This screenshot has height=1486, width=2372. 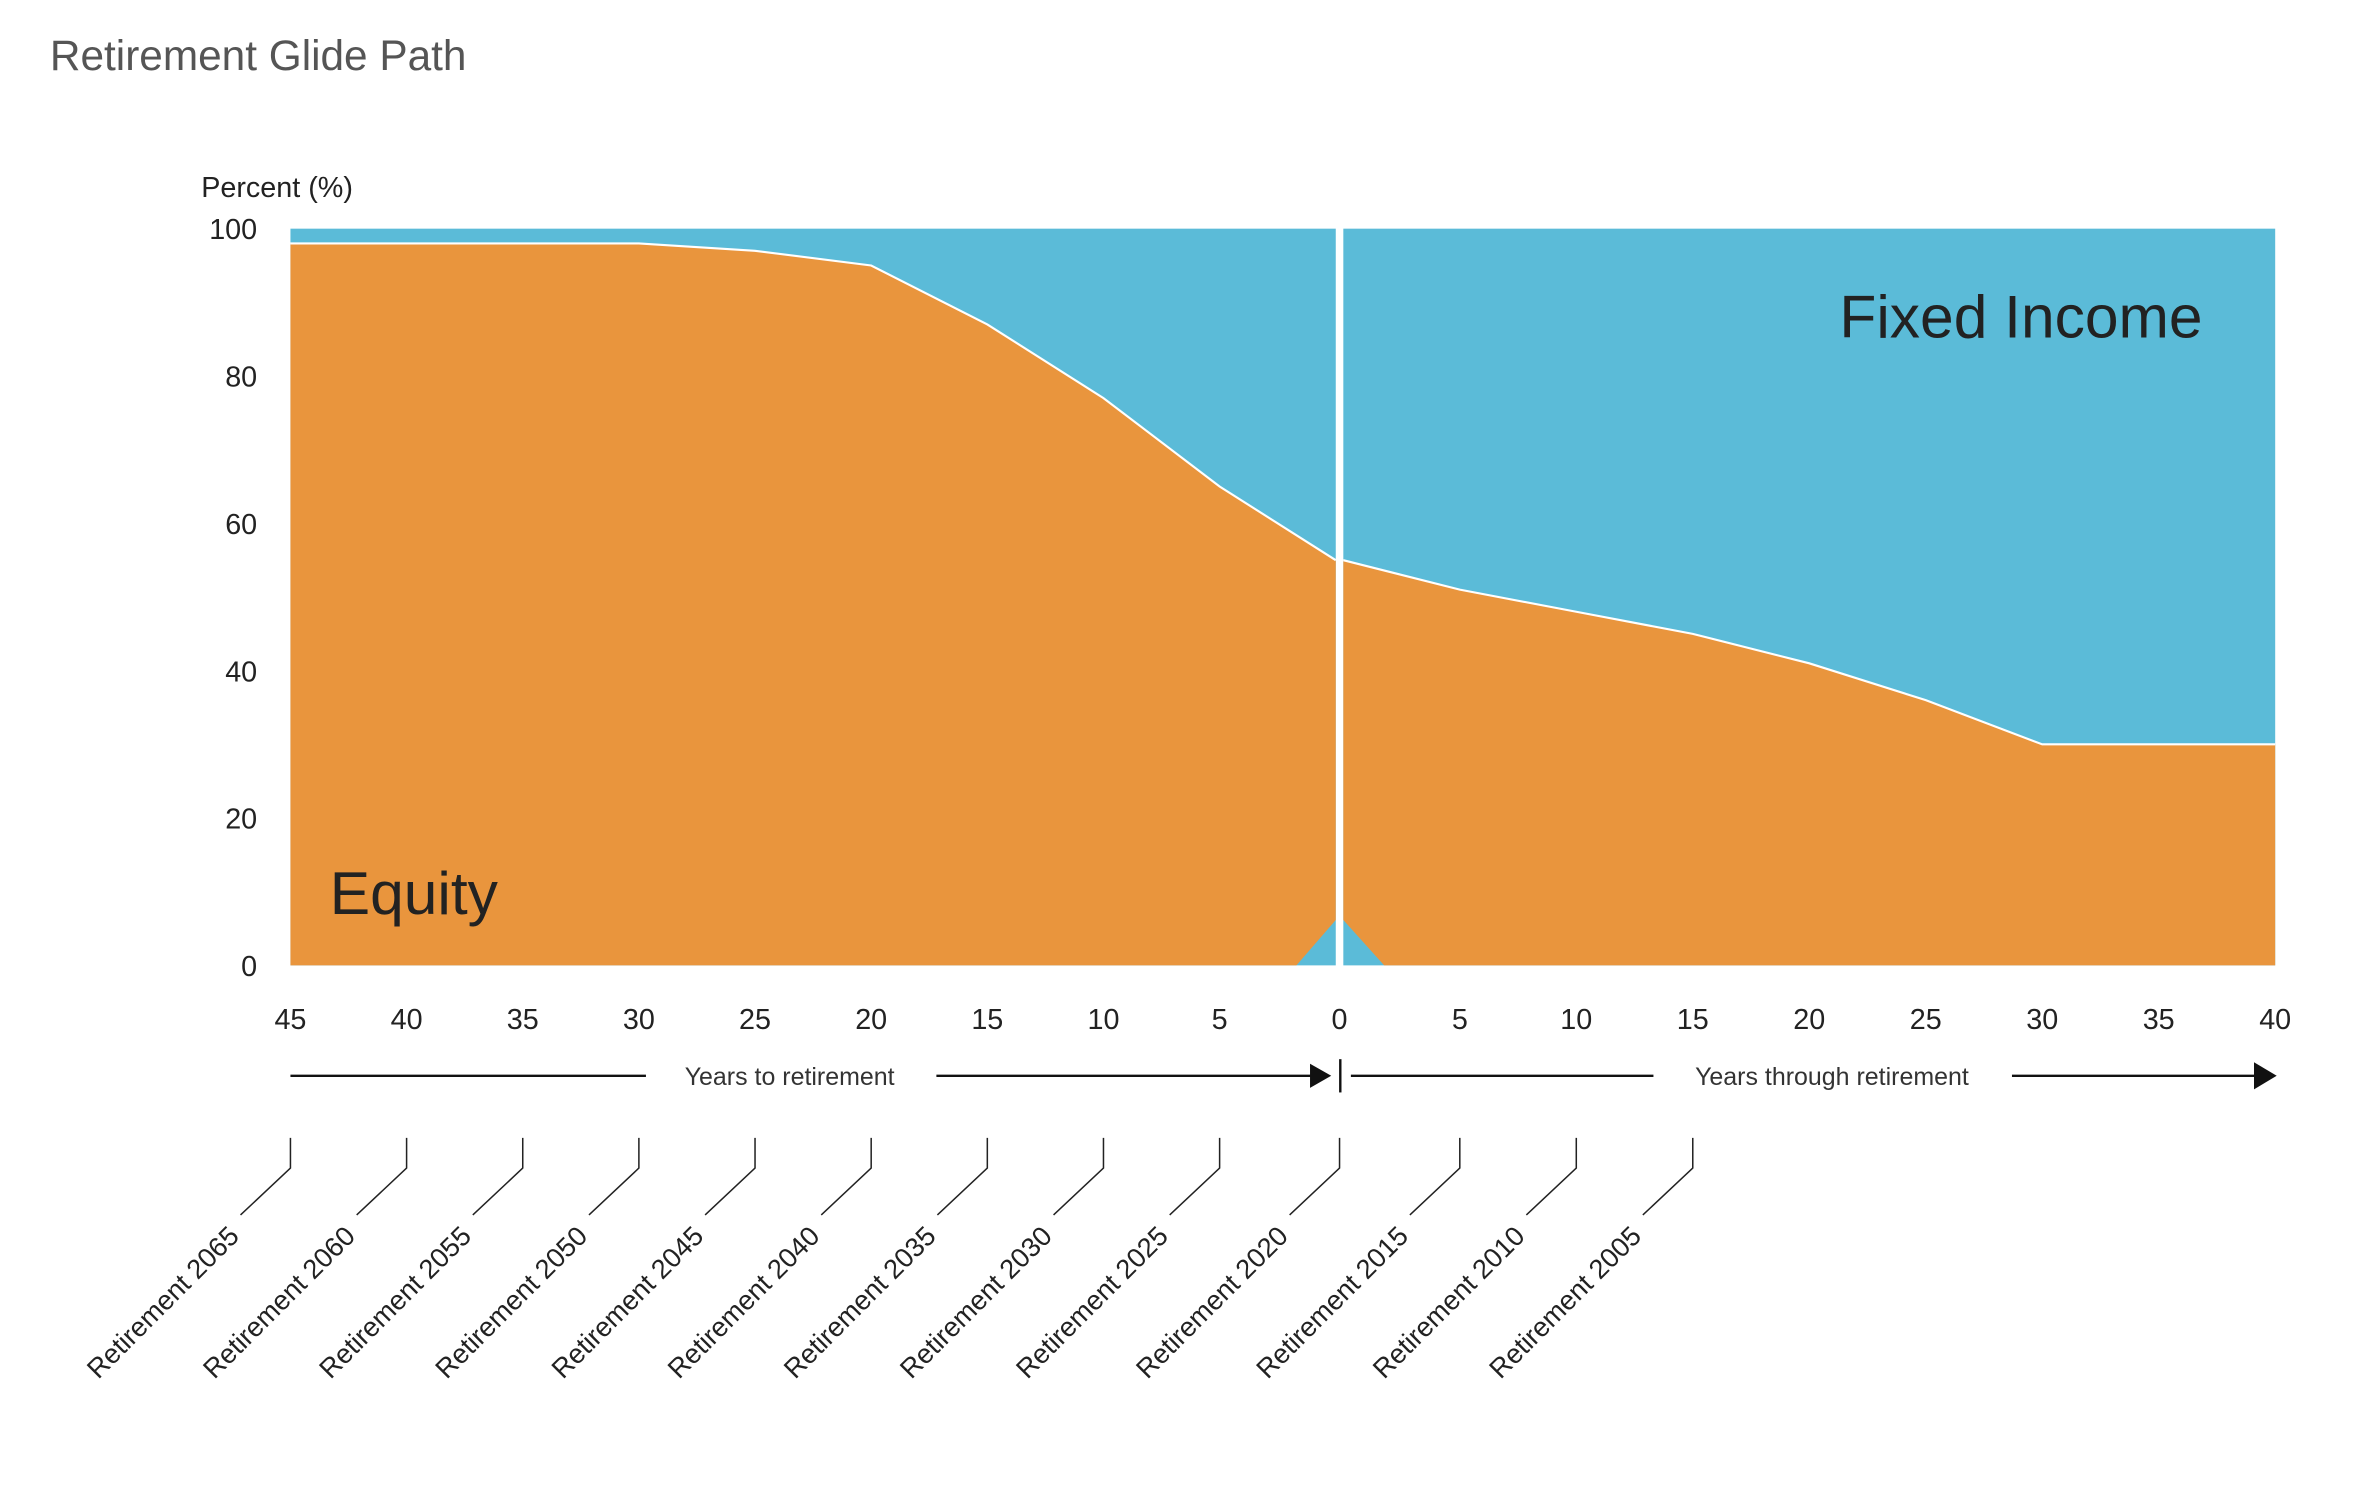 I want to click on equity-boundary-line-post, so click(x=1809, y=652).